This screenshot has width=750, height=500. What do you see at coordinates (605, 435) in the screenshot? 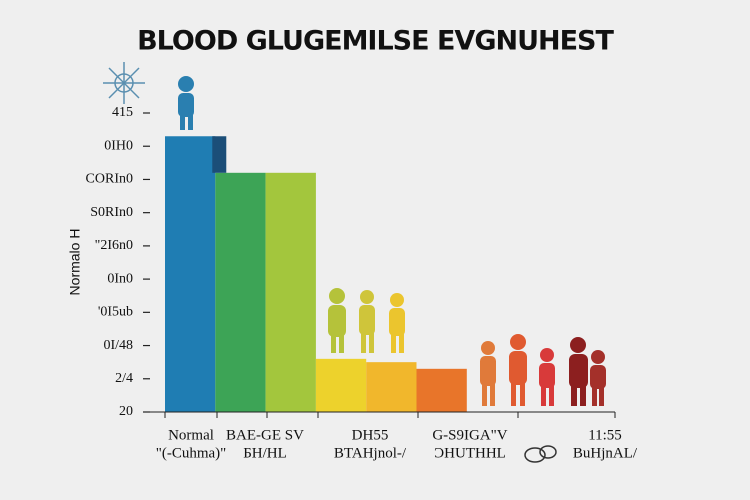
I see `x-tick-label: 11:55` at bounding box center [605, 435].